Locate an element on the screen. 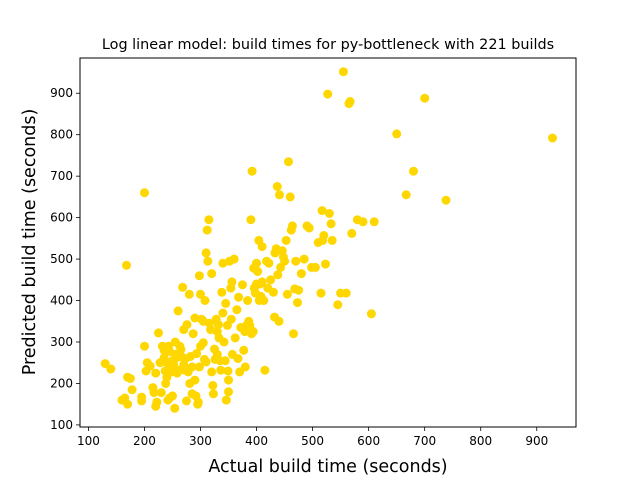 The height and width of the screenshot is (480, 640). x-tick-label: 700 is located at coordinates (424, 441).